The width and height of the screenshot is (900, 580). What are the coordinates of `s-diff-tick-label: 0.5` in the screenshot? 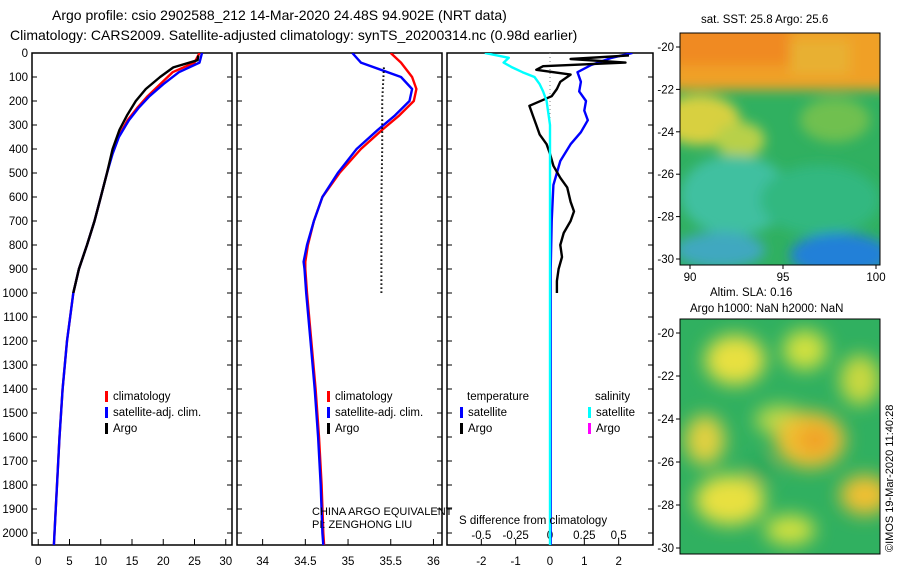 It's located at (619, 536).